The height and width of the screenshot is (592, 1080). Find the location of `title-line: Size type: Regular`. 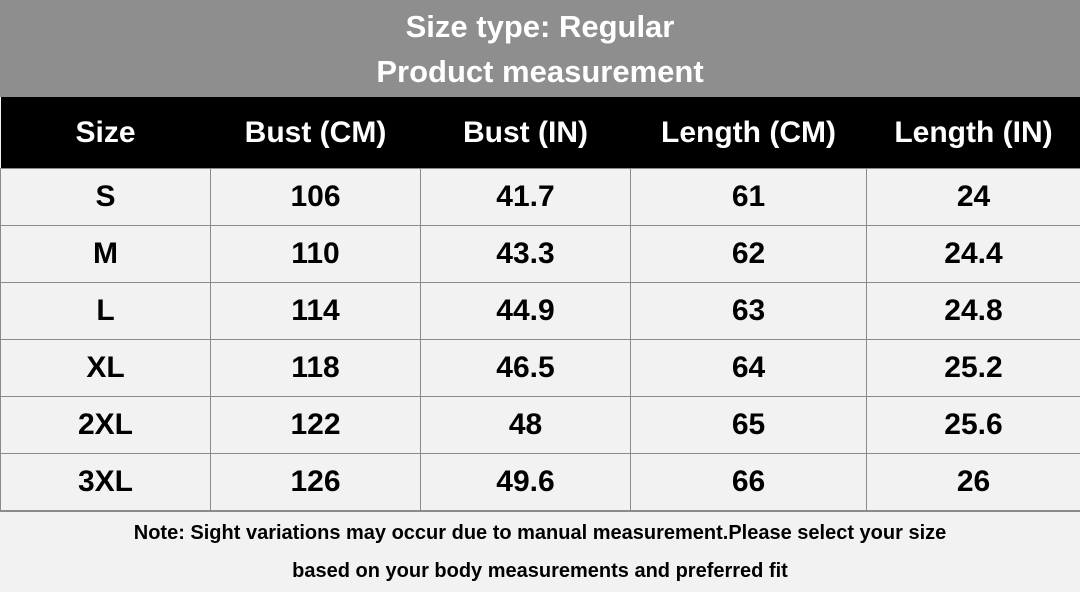

title-line: Size type: Regular is located at coordinates (540, 26).